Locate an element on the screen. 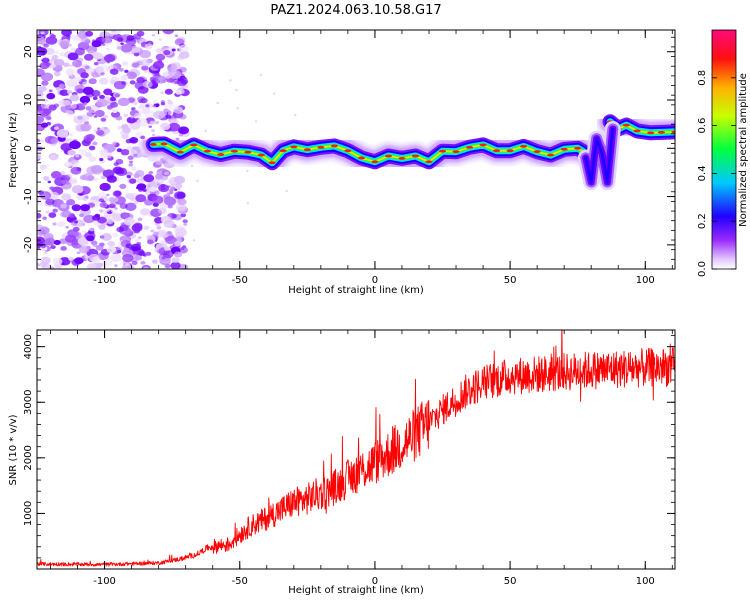  colorbar-tick-label: 0.6 is located at coordinates (702, 126).